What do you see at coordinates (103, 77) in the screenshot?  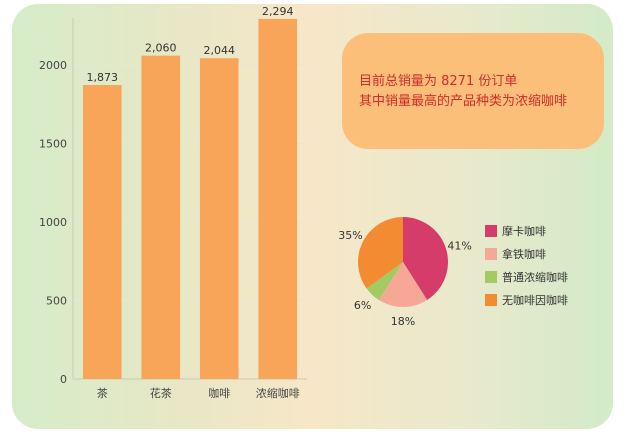 I see `bar-value-label: 1,873` at bounding box center [103, 77].